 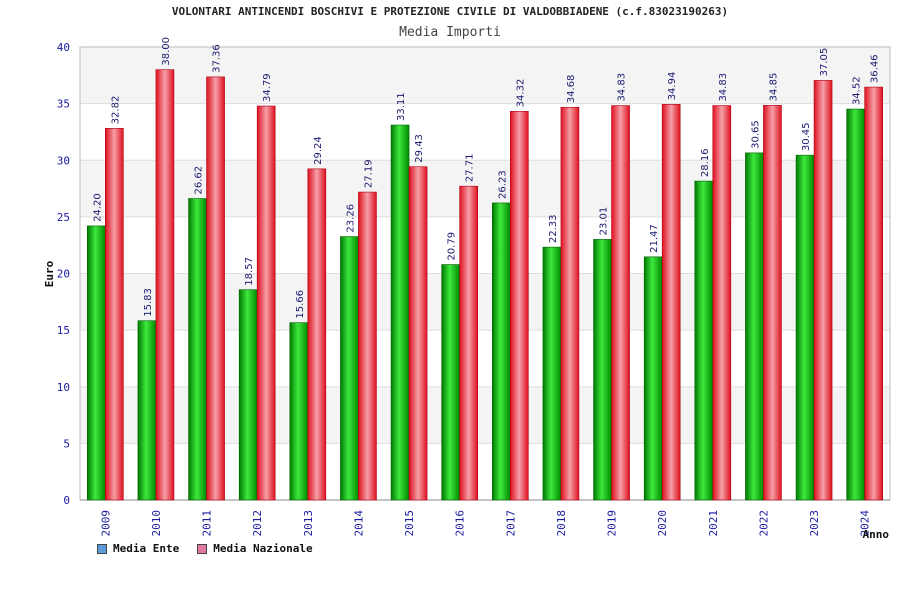 I want to click on x-tick-label: 2013, so click(x=308, y=523).